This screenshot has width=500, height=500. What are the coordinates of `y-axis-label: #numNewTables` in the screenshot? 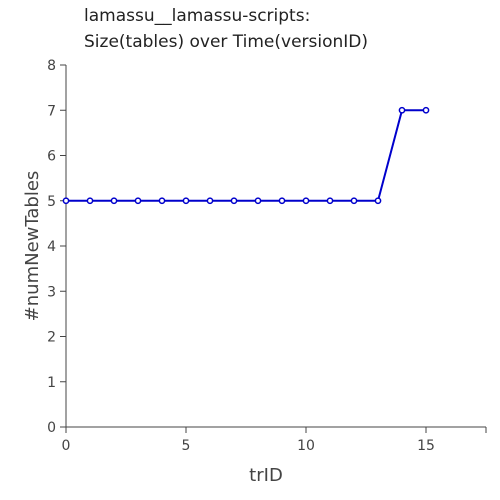 It's located at (32, 246).